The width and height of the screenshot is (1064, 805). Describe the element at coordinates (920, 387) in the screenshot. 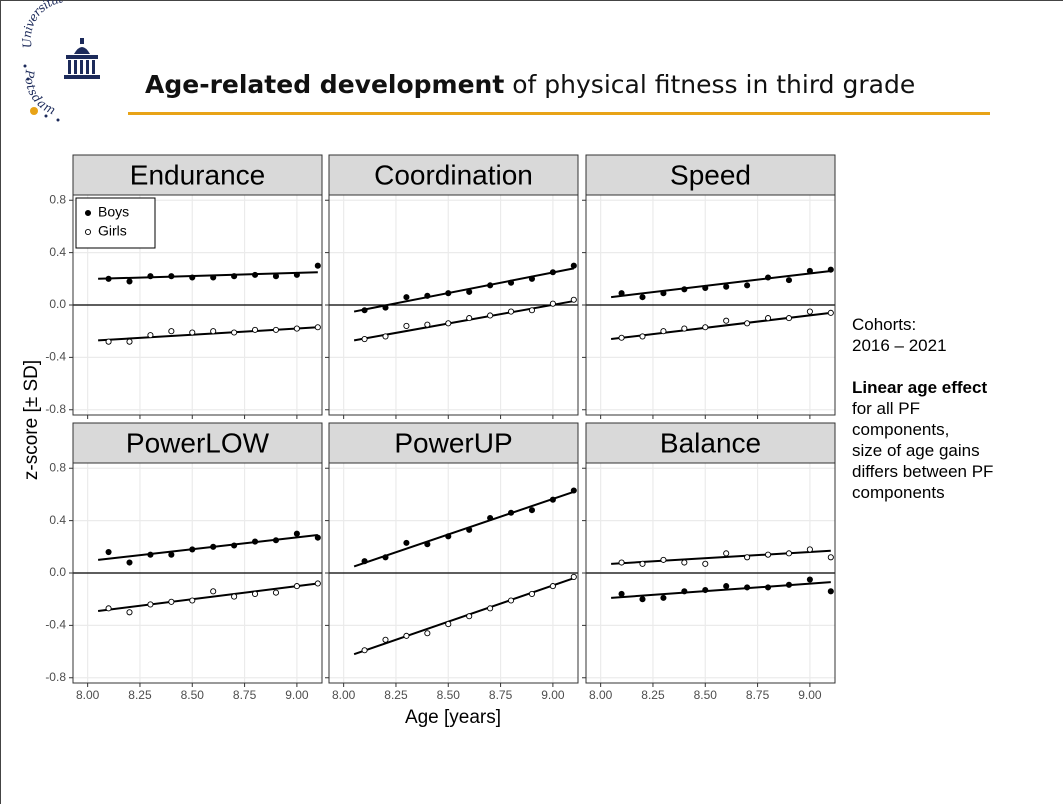

I see `note-bold: Linear age effect` at that location.